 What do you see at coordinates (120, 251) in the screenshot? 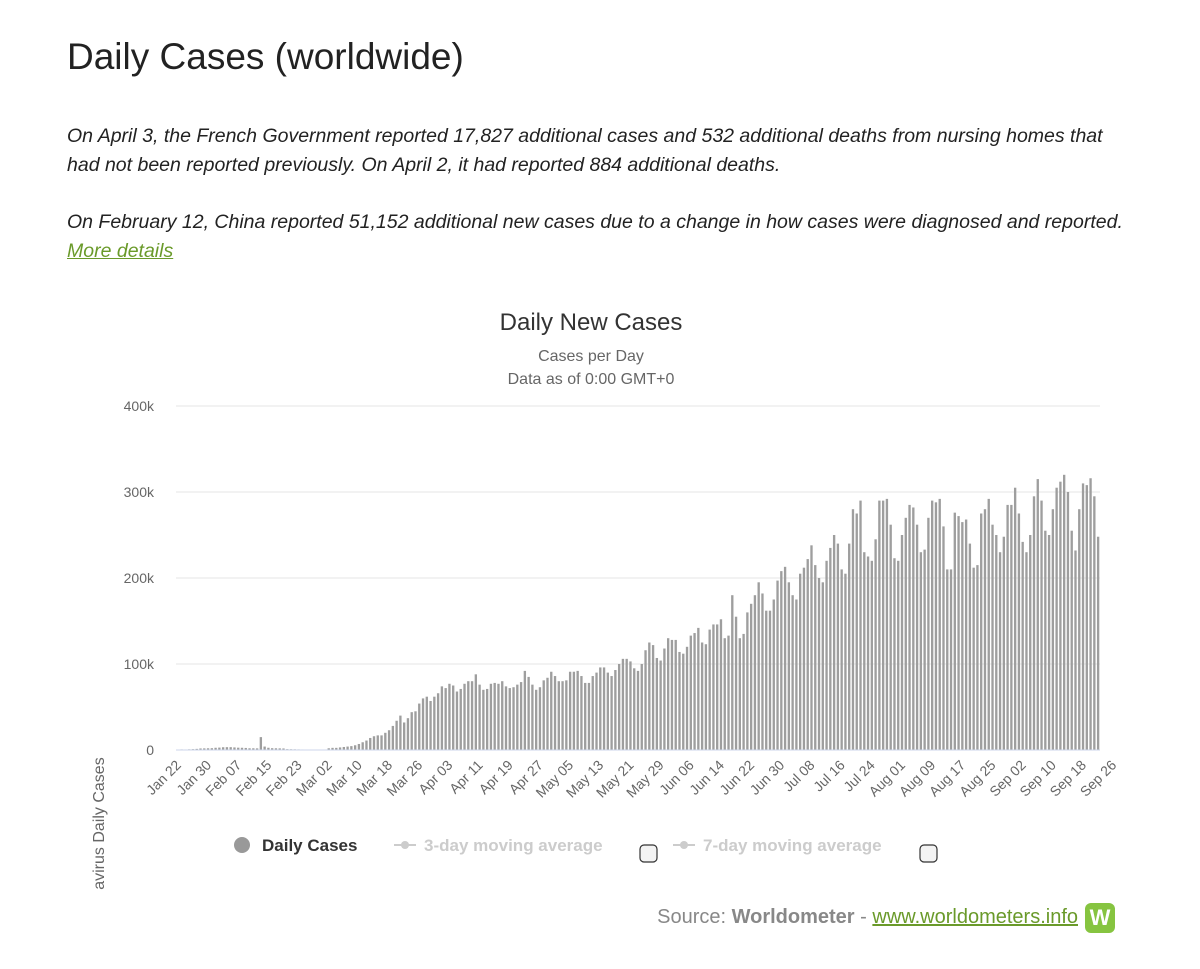
I see `more-details-link: More details` at bounding box center [120, 251].